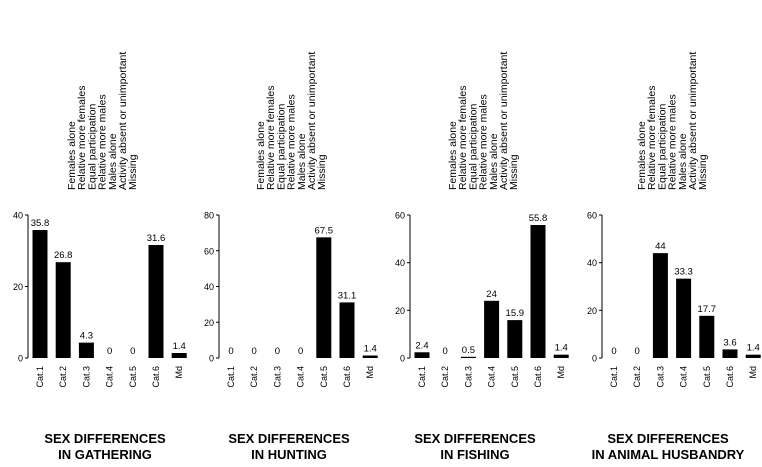  What do you see at coordinates (86, 336) in the screenshot?
I see `data-label: 4.3` at bounding box center [86, 336].